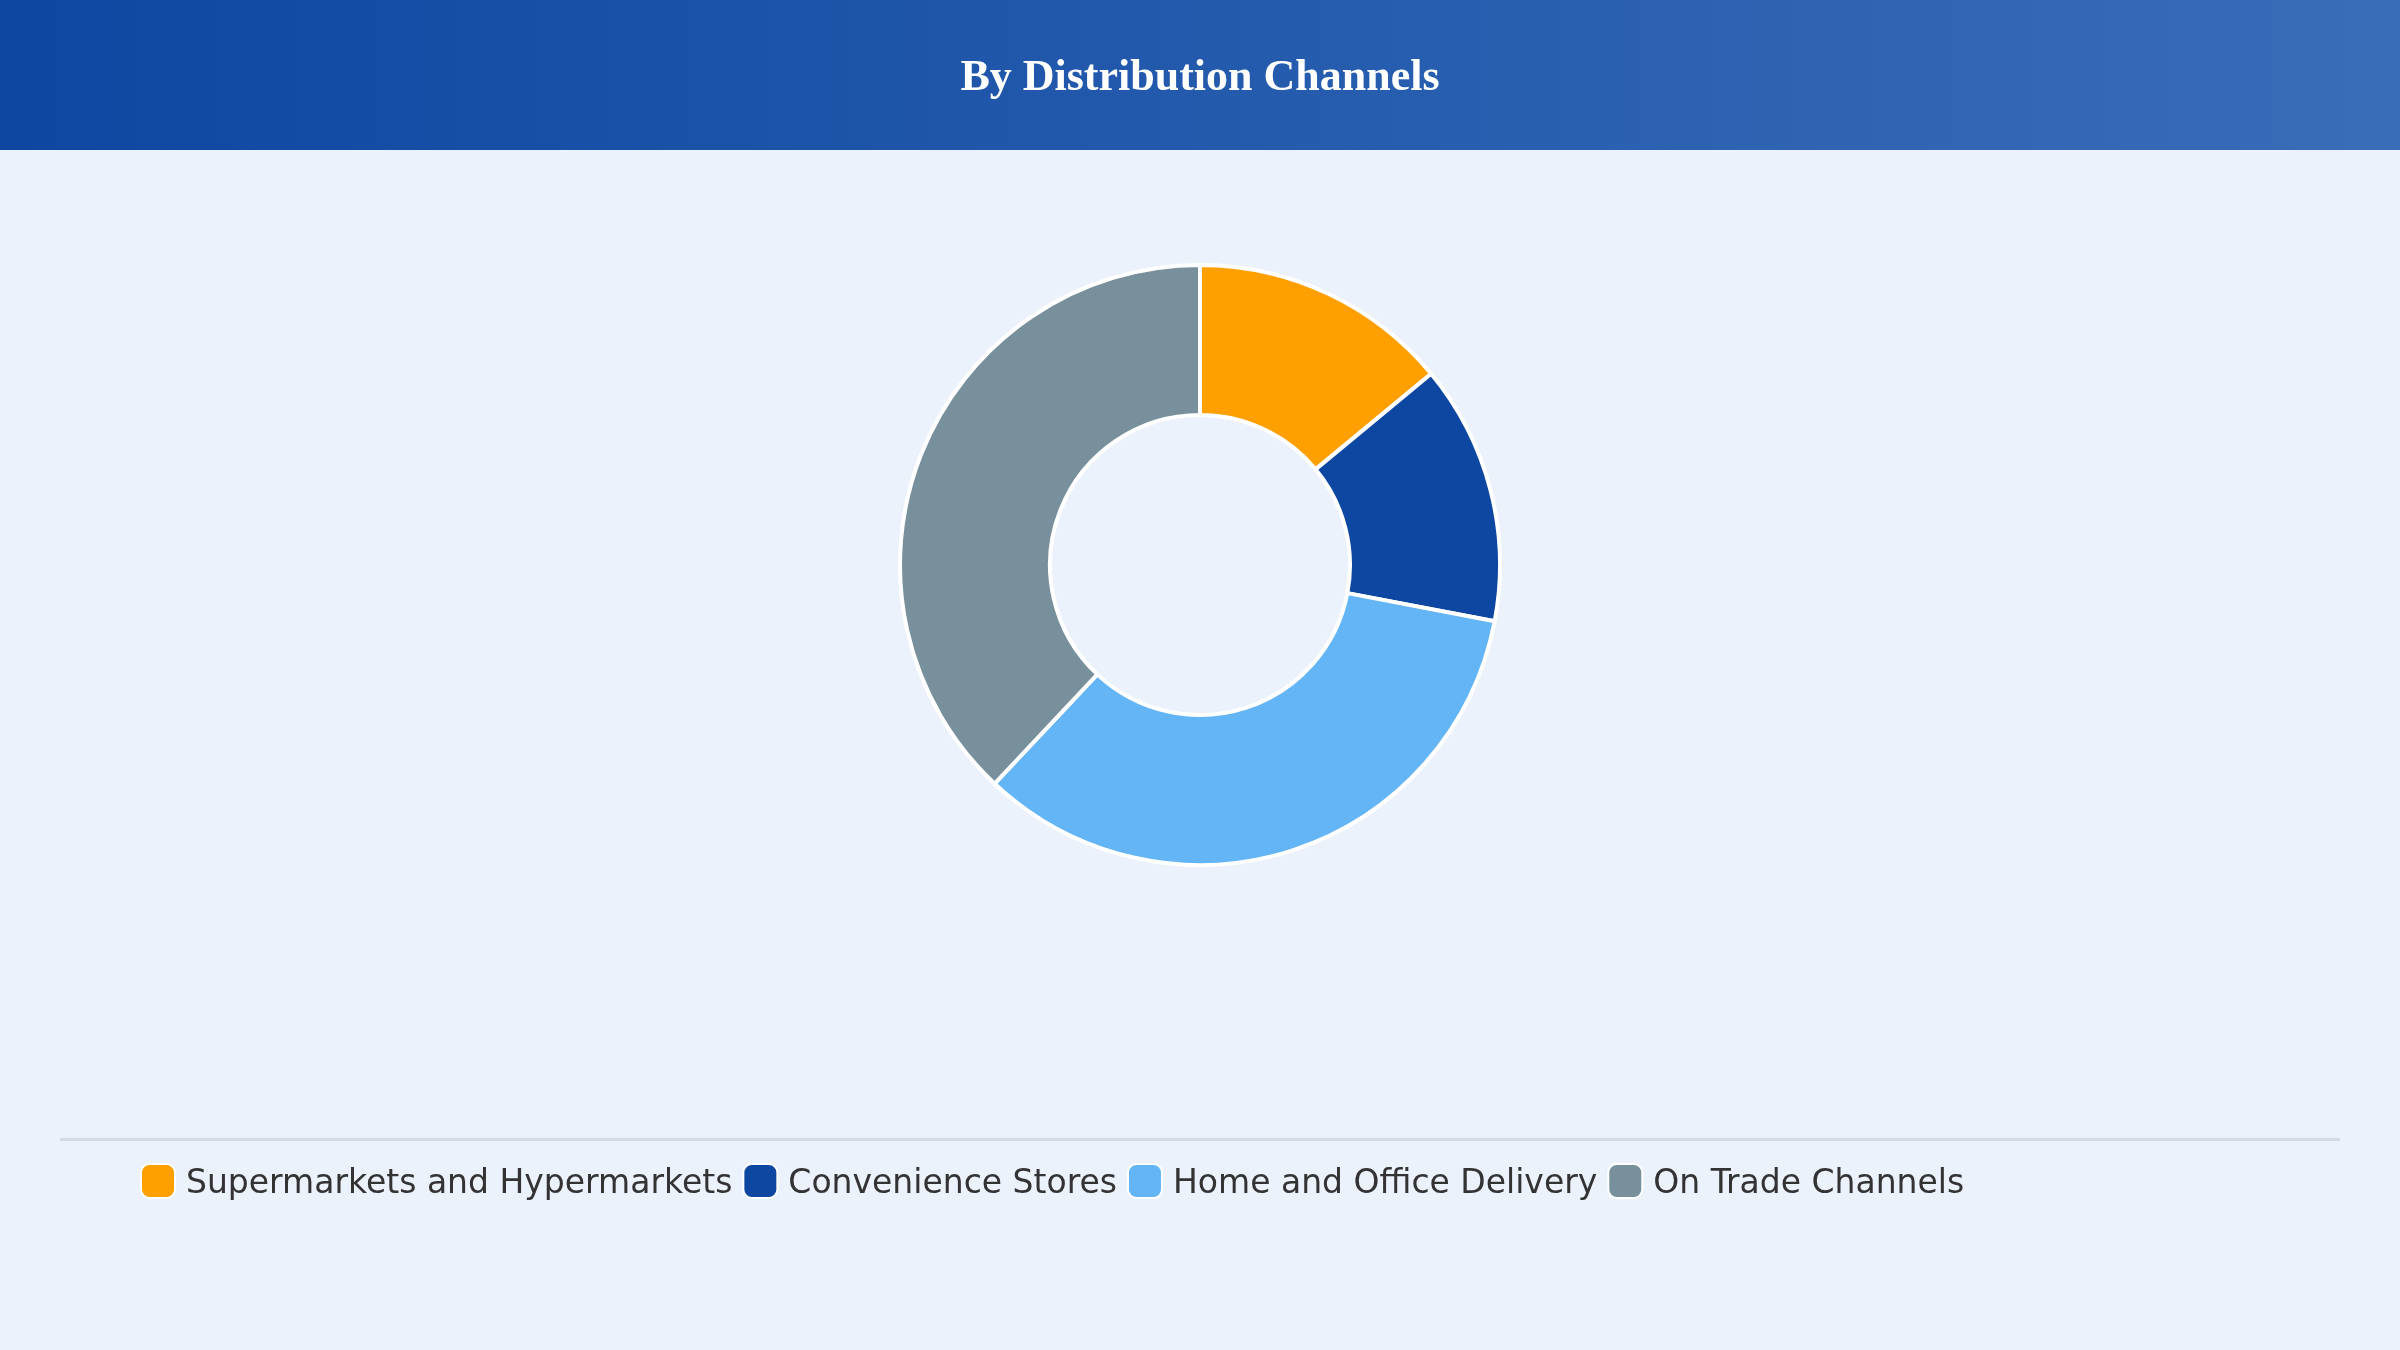  I want to click on chart-title: By Distribution Channels, so click(1200, 75).